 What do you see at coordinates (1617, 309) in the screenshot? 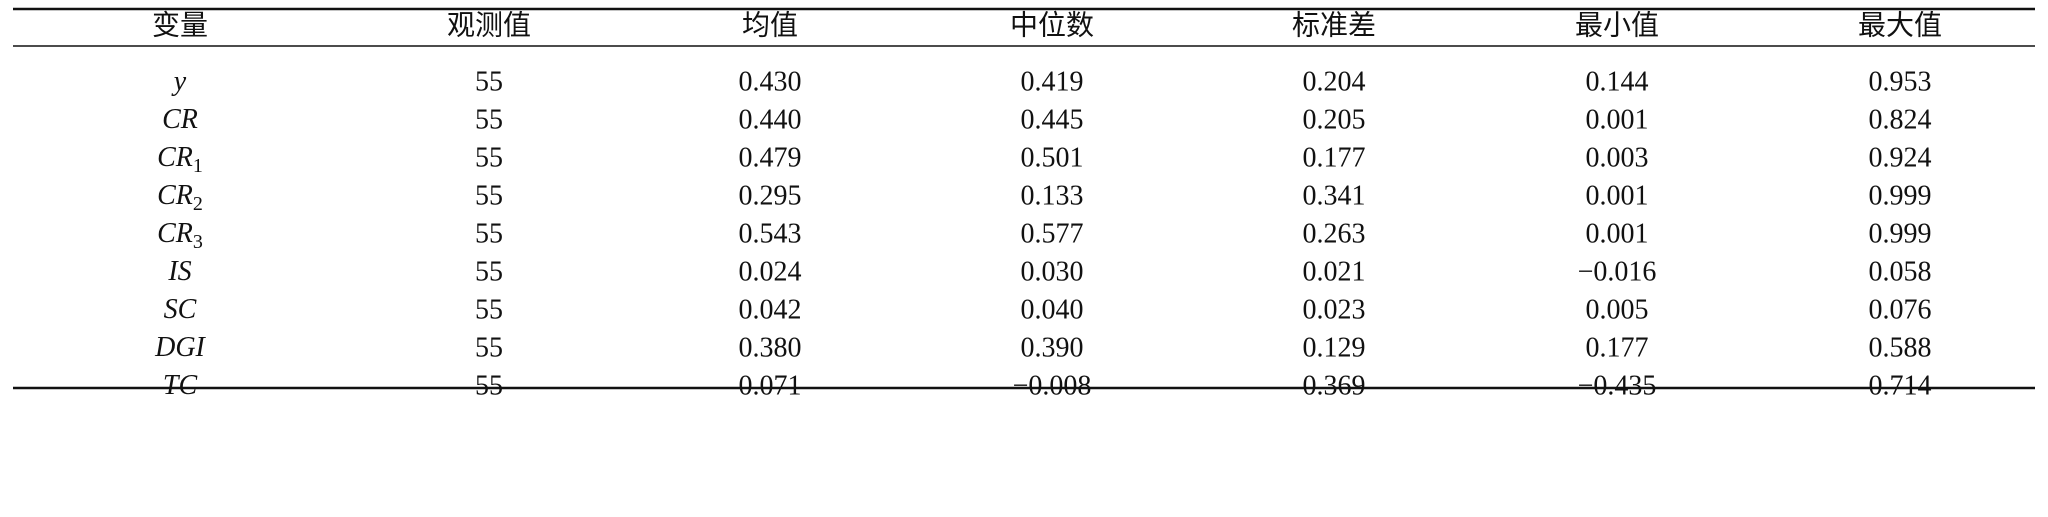
I see `value-cell: 0.005` at bounding box center [1617, 309].